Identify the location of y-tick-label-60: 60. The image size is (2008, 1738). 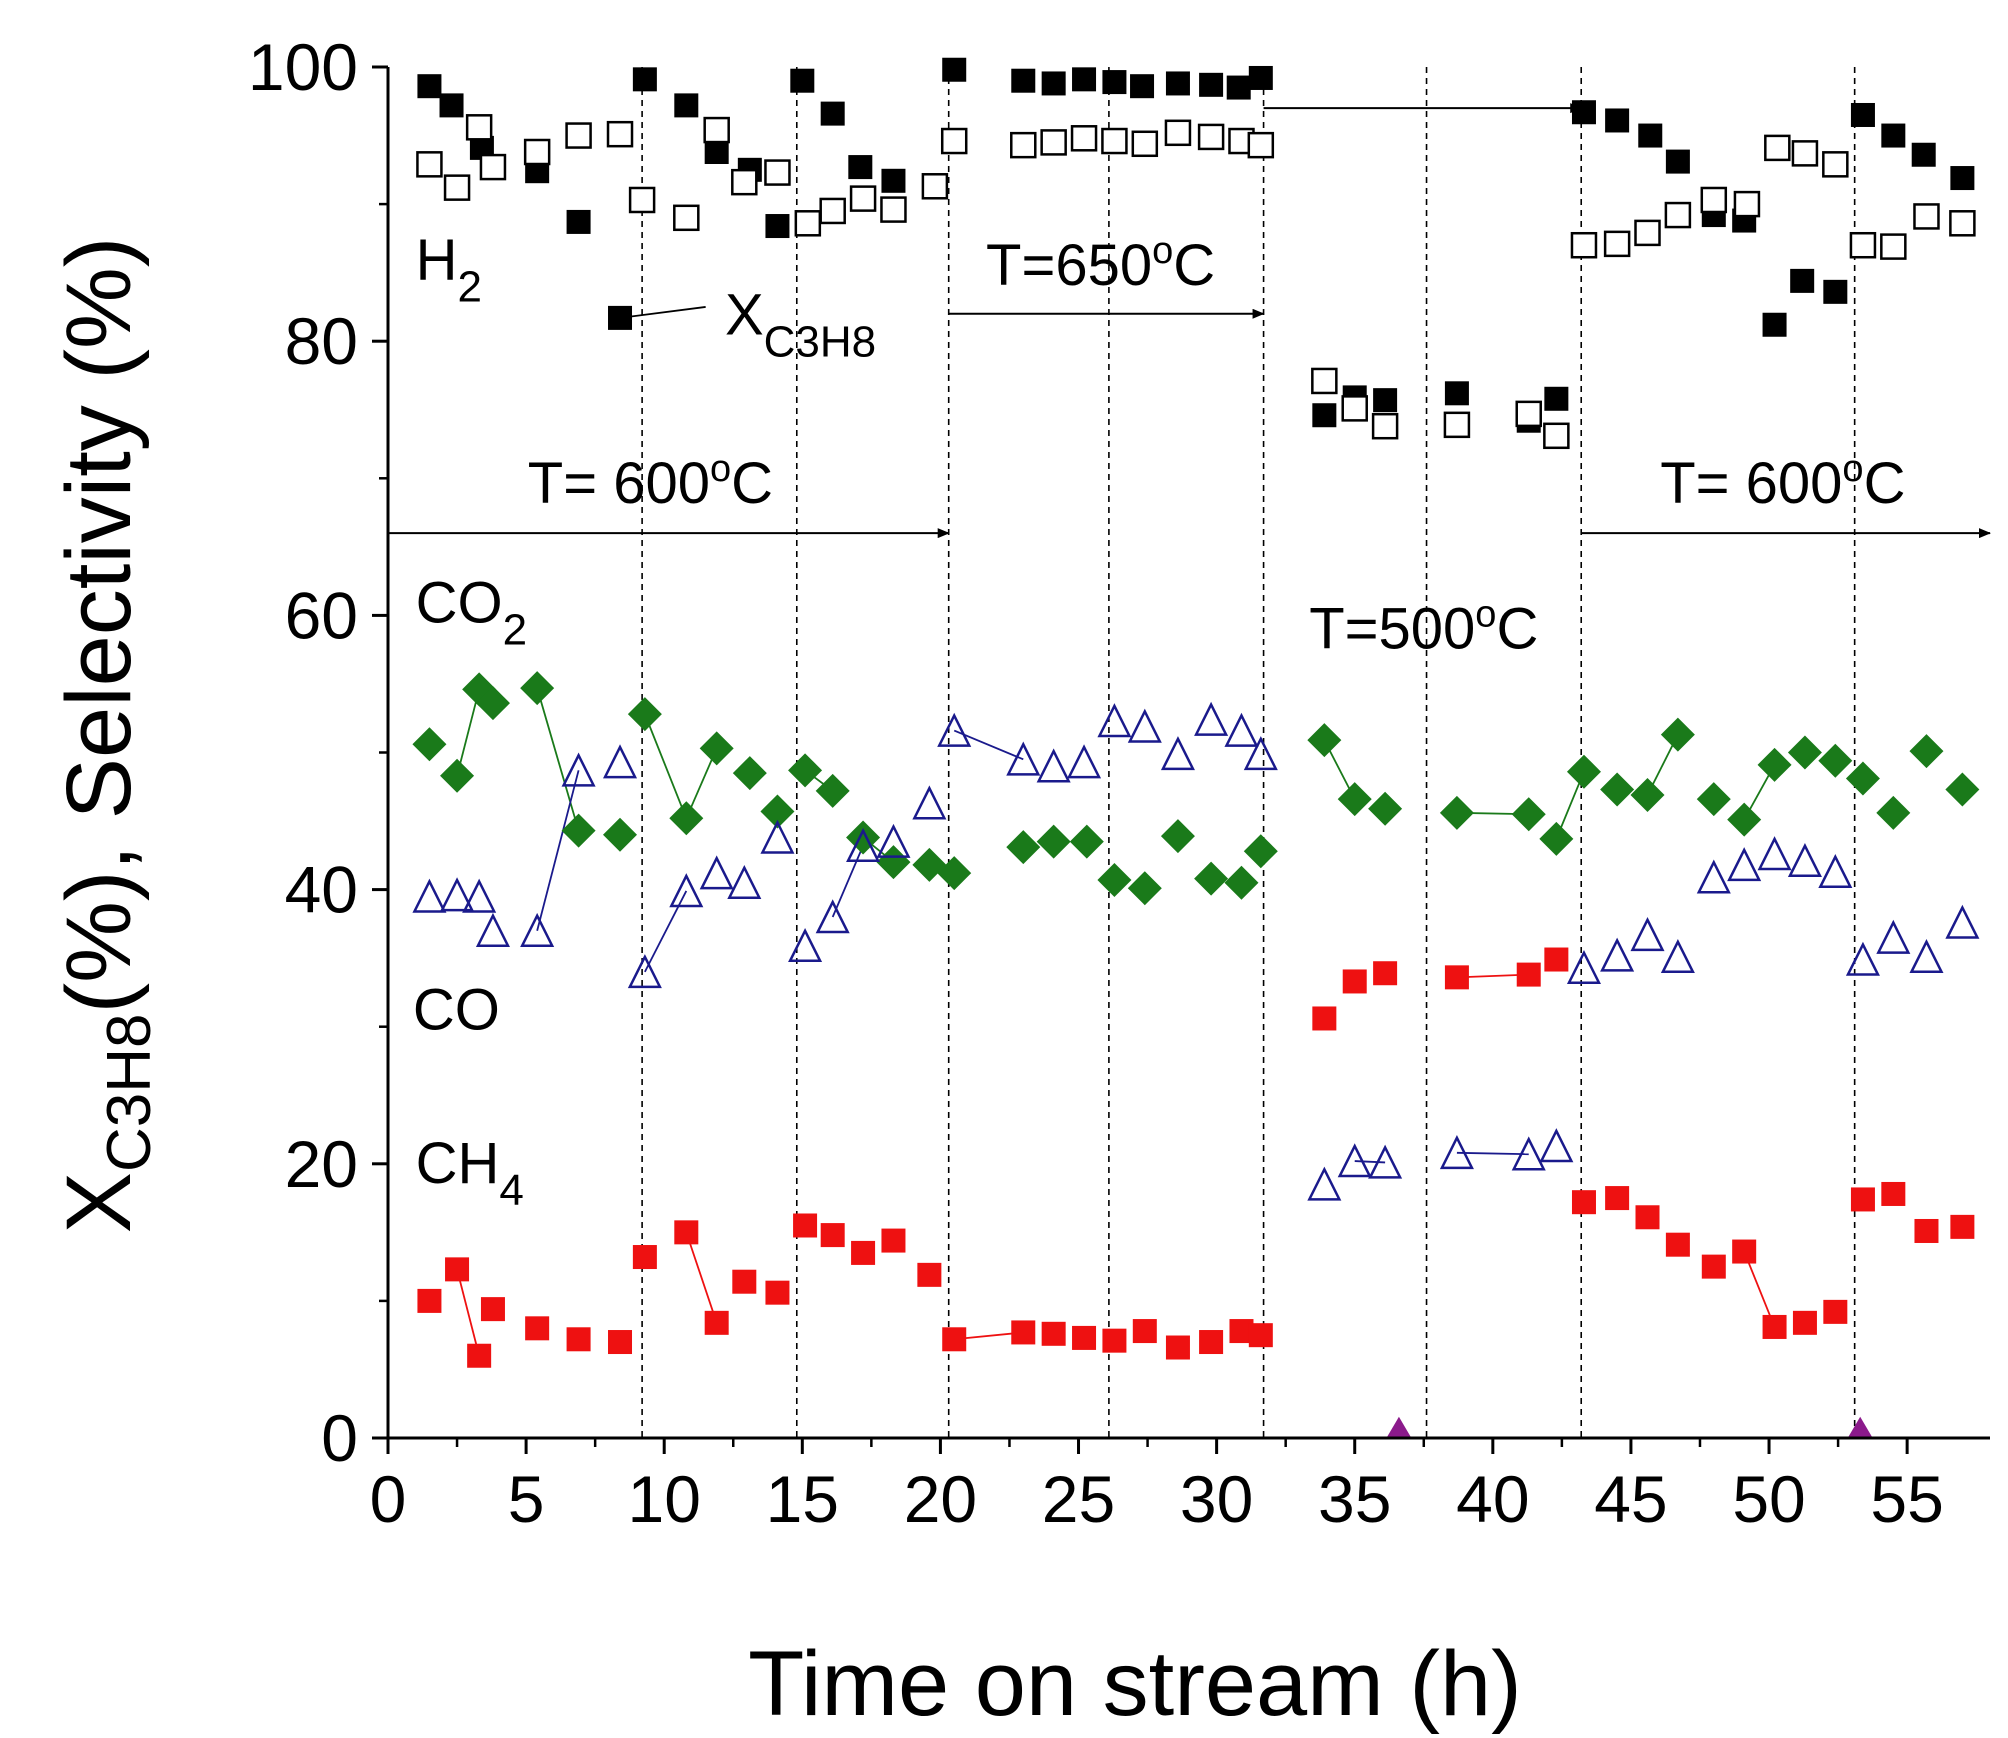
(321, 615).